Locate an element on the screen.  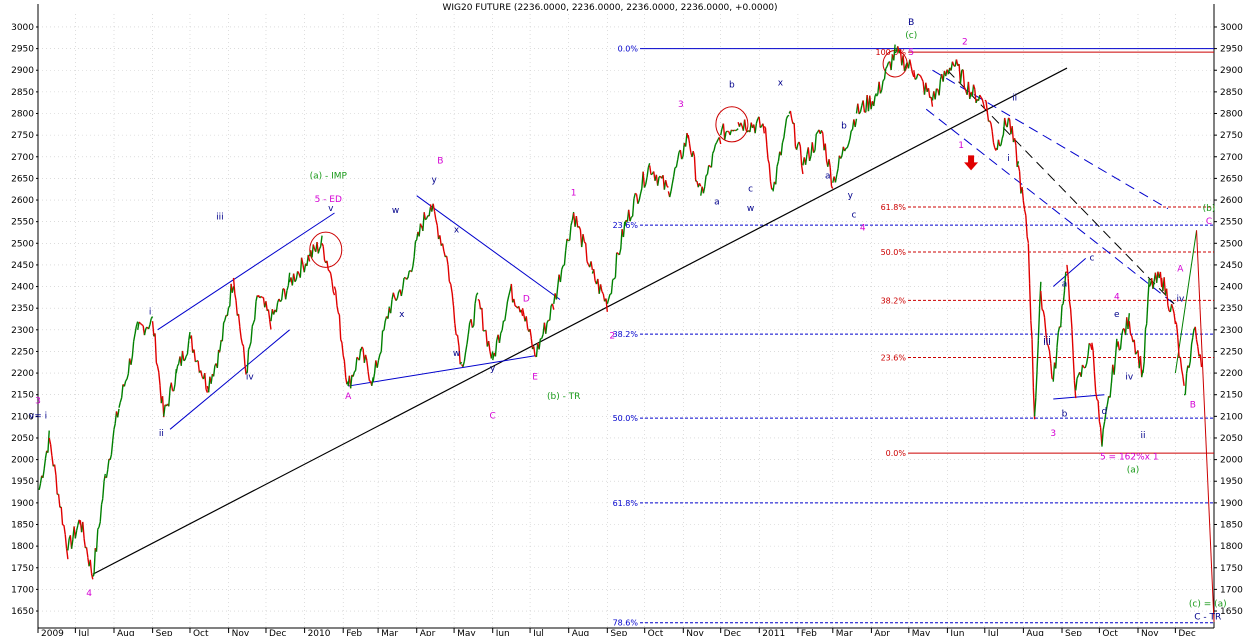
y-tick-label: 2150 is located at coordinates (22, 396).